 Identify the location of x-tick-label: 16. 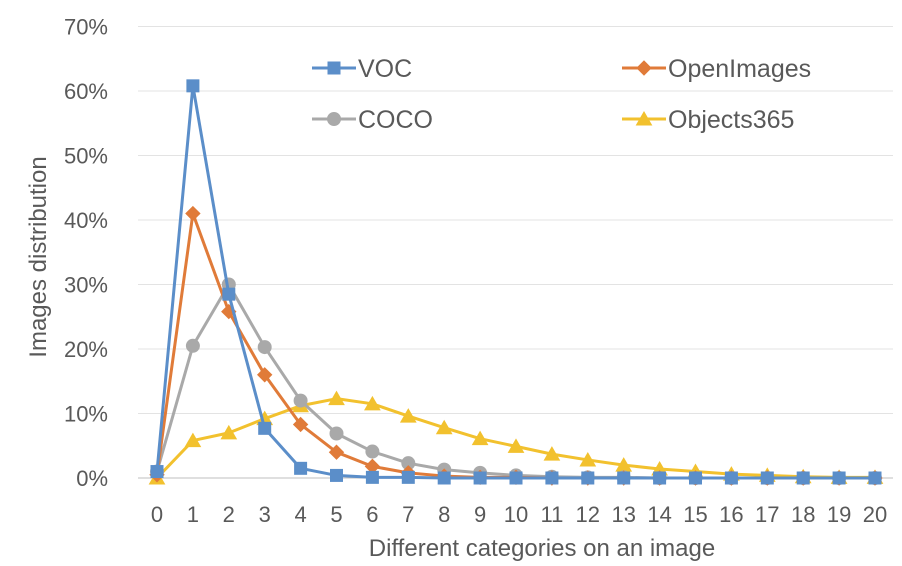
(731, 514).